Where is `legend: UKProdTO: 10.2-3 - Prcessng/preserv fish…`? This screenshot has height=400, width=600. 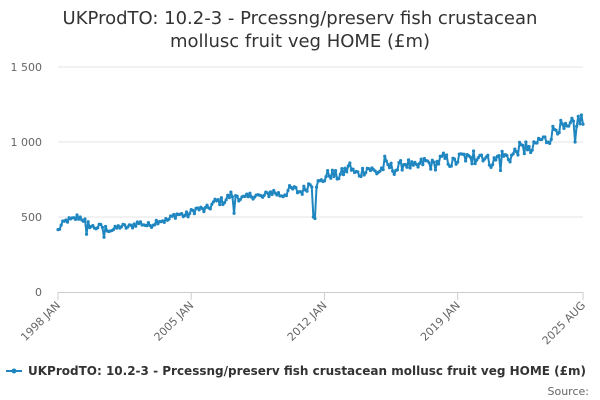 legend: UKProdTO: 10.2-3 - Prcessng/preserv fish… is located at coordinates (296, 371).